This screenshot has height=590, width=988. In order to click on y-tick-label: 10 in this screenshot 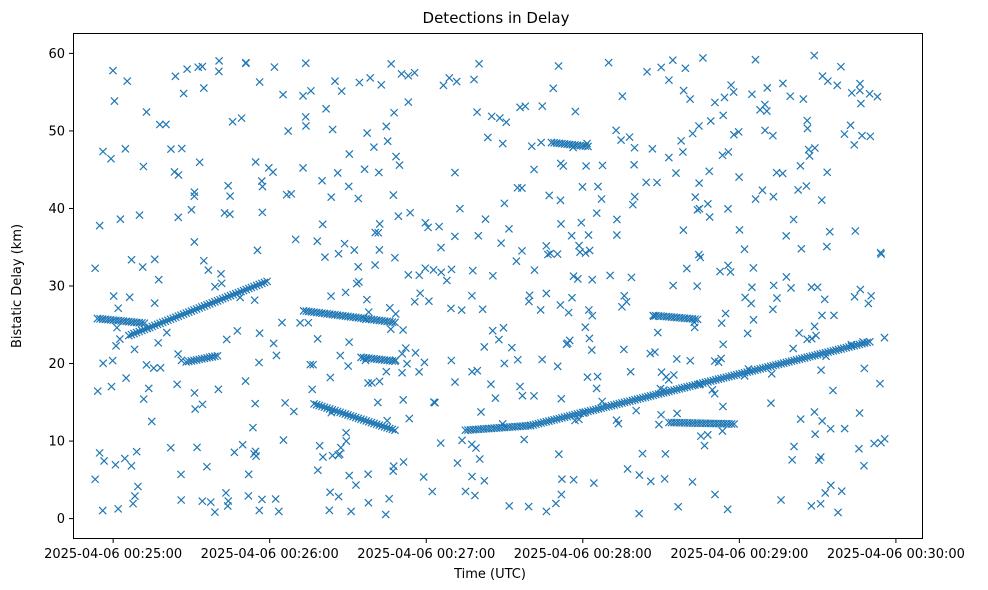, I will do `click(56, 442)`.